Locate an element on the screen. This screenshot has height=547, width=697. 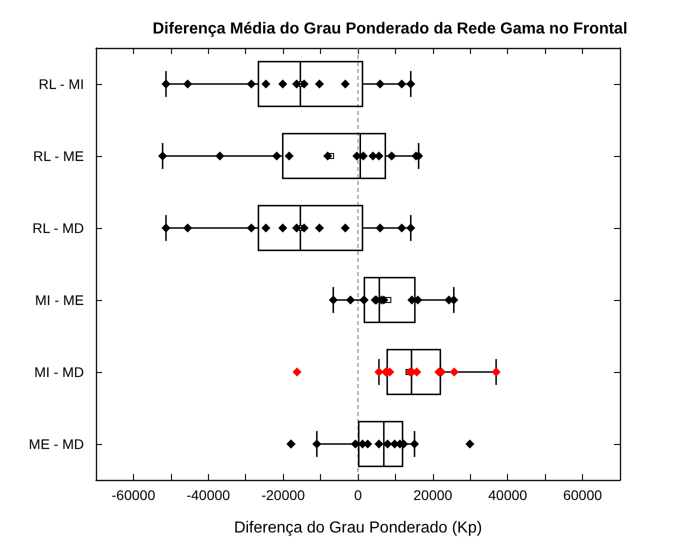
x-tick-label: 60000 is located at coordinates (582, 495).